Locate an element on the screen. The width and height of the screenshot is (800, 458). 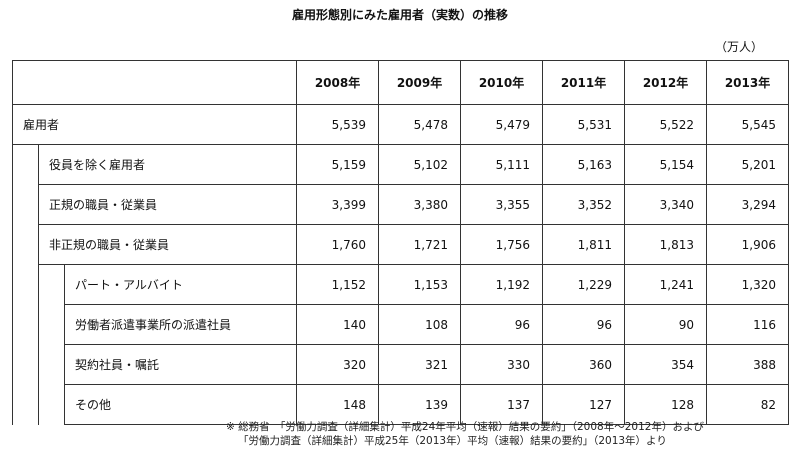
value-cell: 1,760 is located at coordinates (338, 244).